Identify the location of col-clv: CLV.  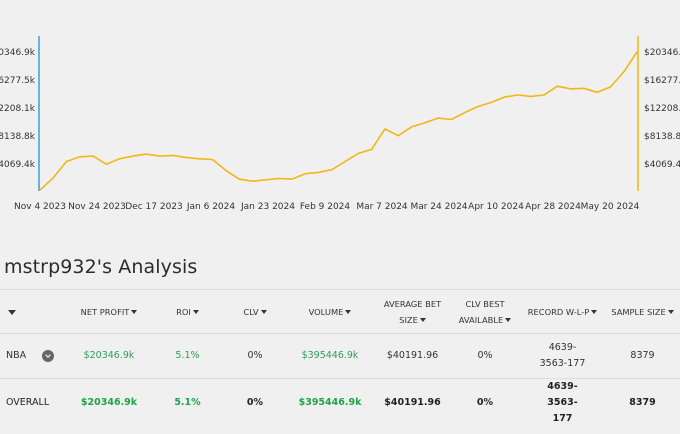
(255, 311).